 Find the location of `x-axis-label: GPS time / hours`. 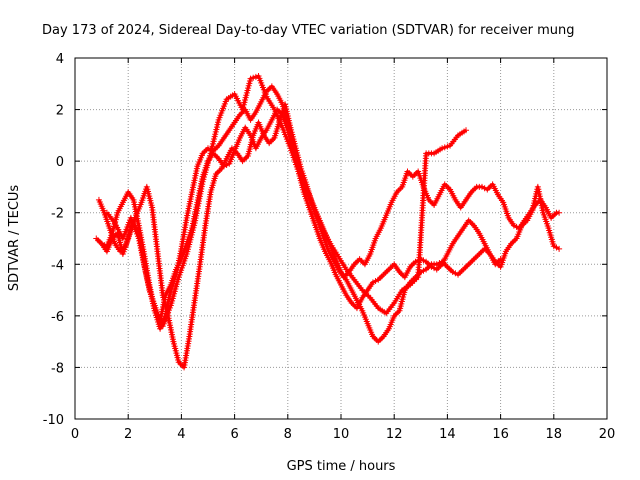

x-axis-label: GPS time / hours is located at coordinates (341, 466).